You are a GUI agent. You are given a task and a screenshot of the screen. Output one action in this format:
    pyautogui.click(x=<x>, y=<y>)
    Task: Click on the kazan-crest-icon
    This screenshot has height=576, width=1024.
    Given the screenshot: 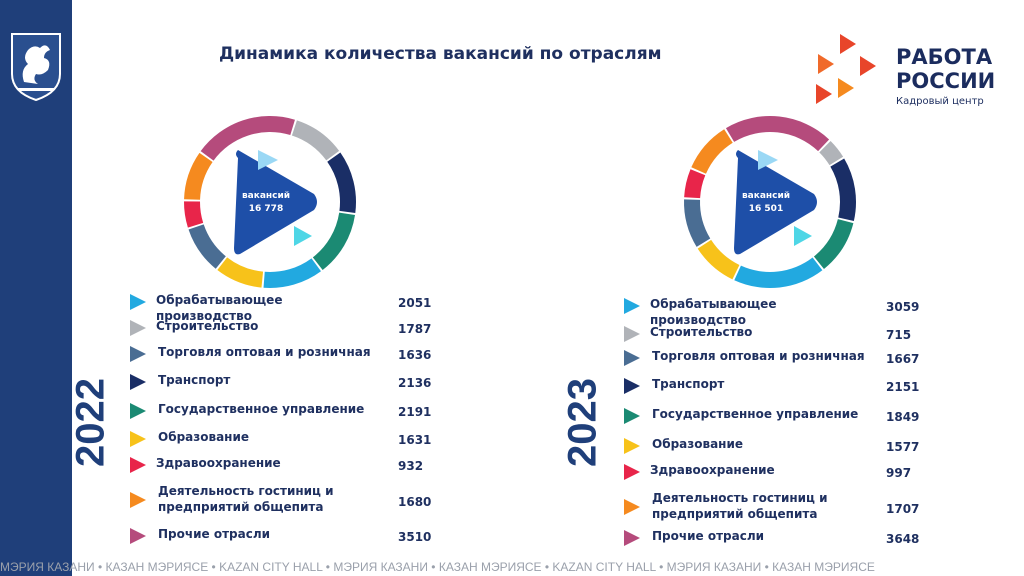 What is the action you would take?
    pyautogui.click(x=36, y=67)
    